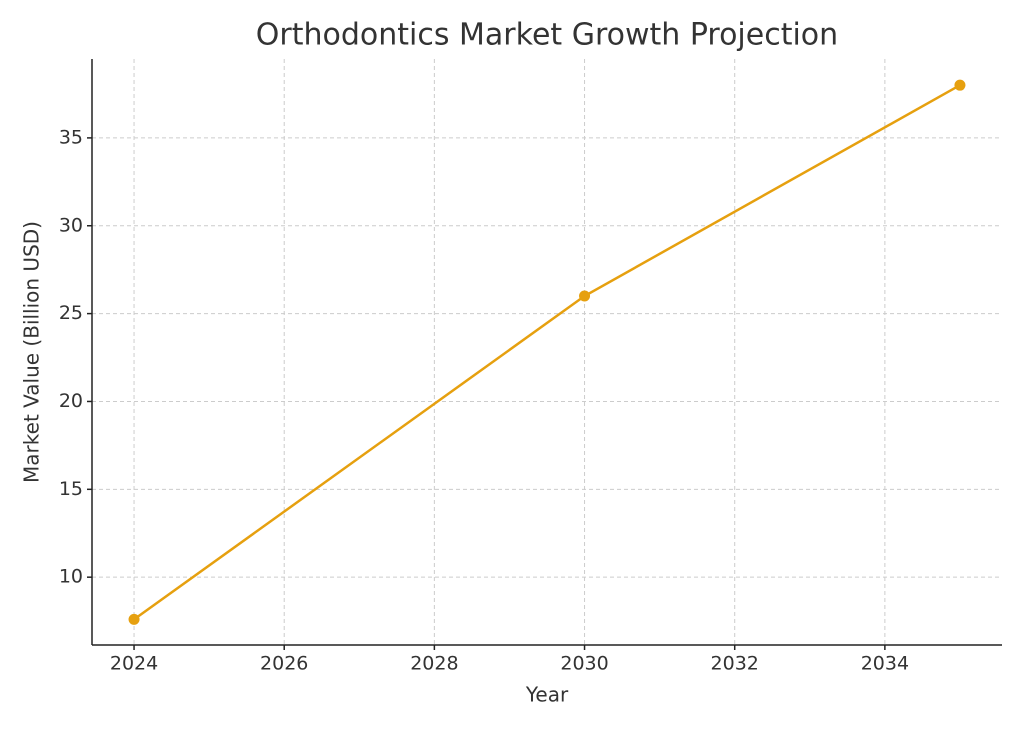  Describe the element at coordinates (71, 577) in the screenshot. I see `y-tick-label: 10` at that location.